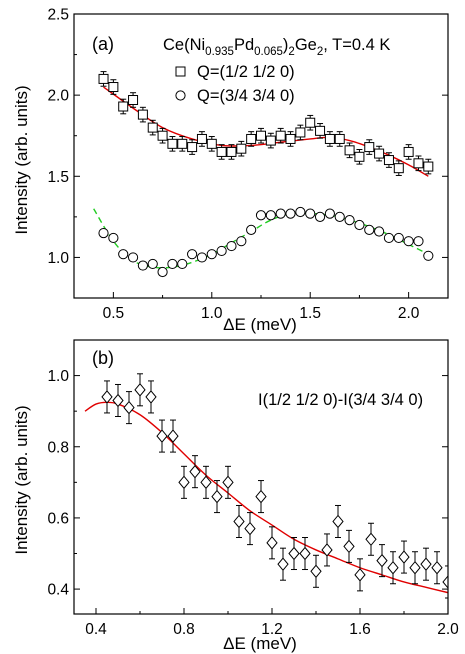 The image size is (465, 654). Describe the element at coordinates (58, 96) in the screenshot. I see `y-tick-label: 2.0` at that location.